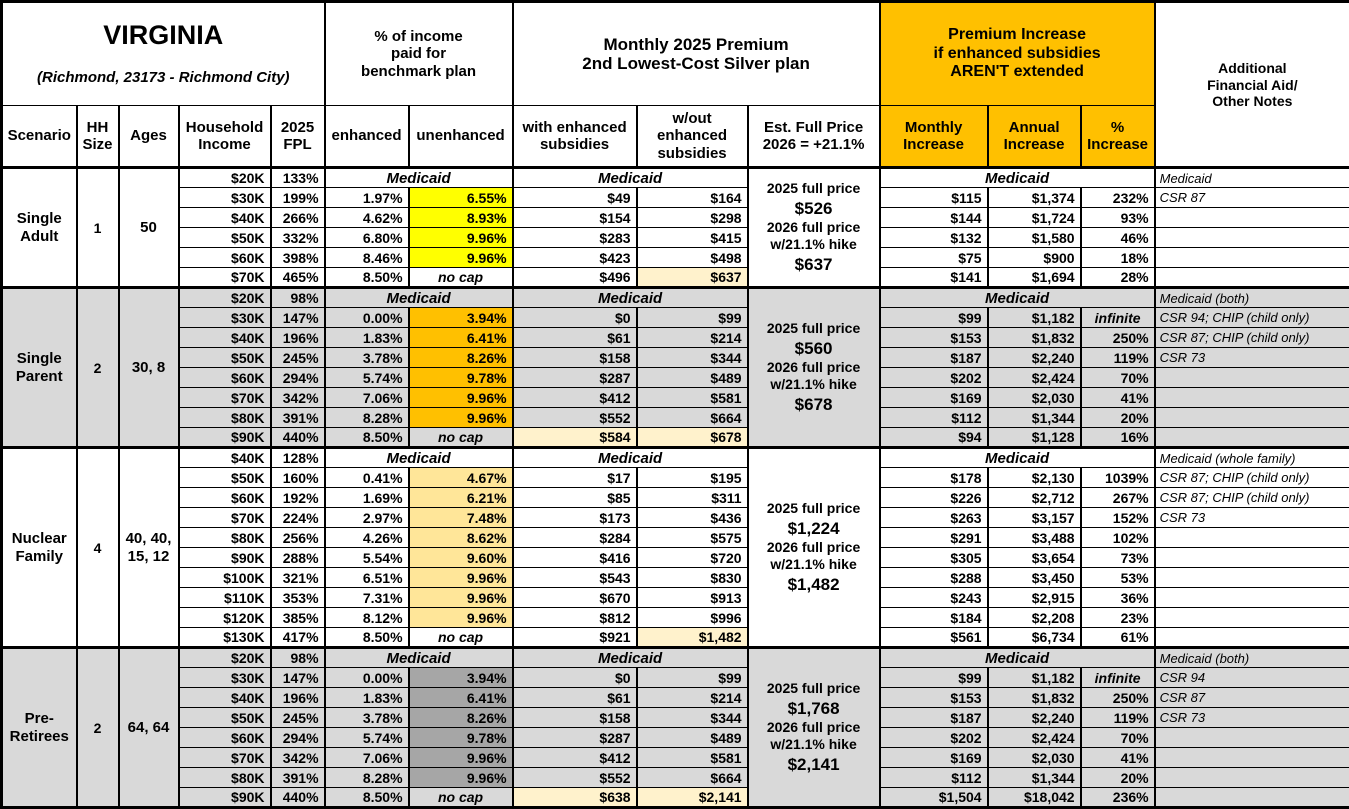  What do you see at coordinates (461, 218) in the screenshot?
I see `cell-unenhanced-pct: 8.93%` at bounding box center [461, 218].